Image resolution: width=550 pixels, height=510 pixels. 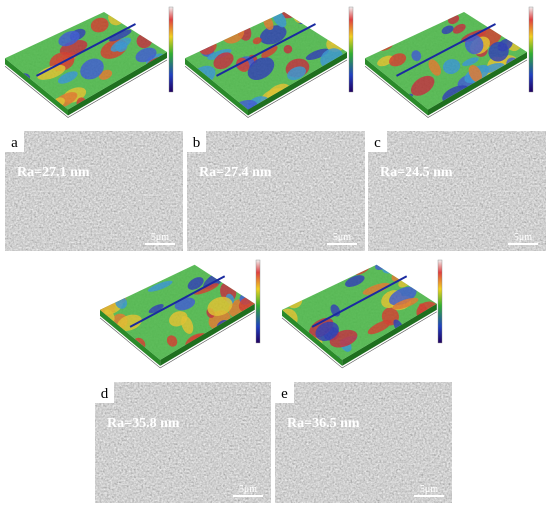 What do you see at coordinates (53, 172) in the screenshot?
I see `roughness-label: Ra=27.1 nm` at bounding box center [53, 172].